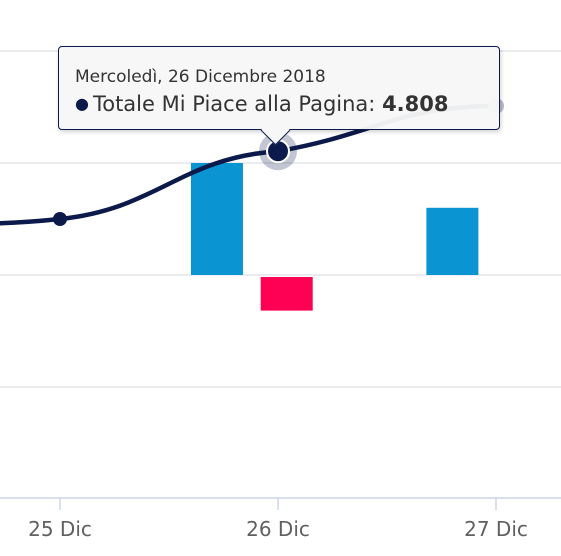 The width and height of the screenshot is (561, 556). I want to click on x-tick-label: 27 Dic, so click(496, 529).